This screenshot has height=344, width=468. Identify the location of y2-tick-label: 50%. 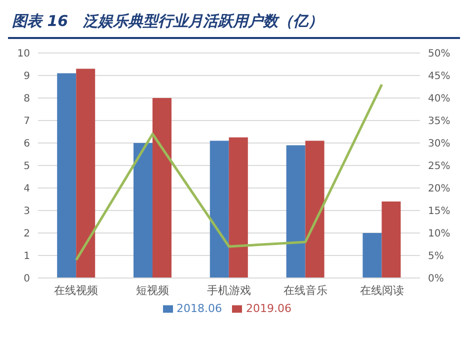
(439, 54).